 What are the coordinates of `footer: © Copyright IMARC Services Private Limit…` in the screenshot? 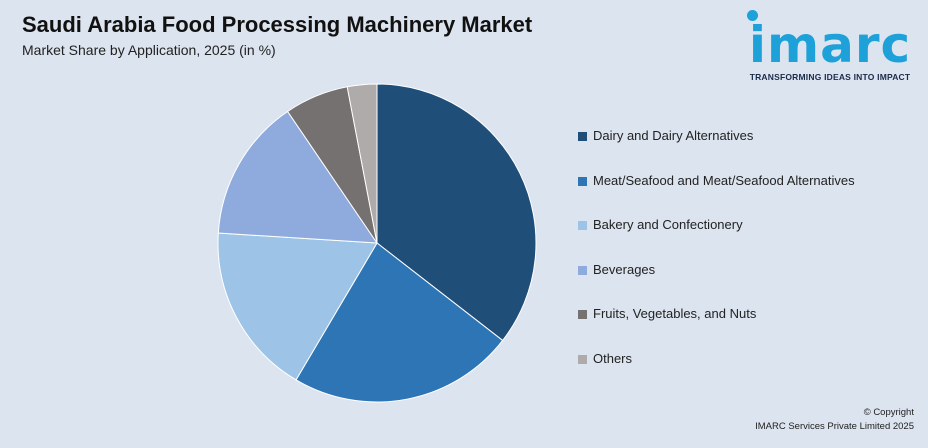 It's located at (834, 420).